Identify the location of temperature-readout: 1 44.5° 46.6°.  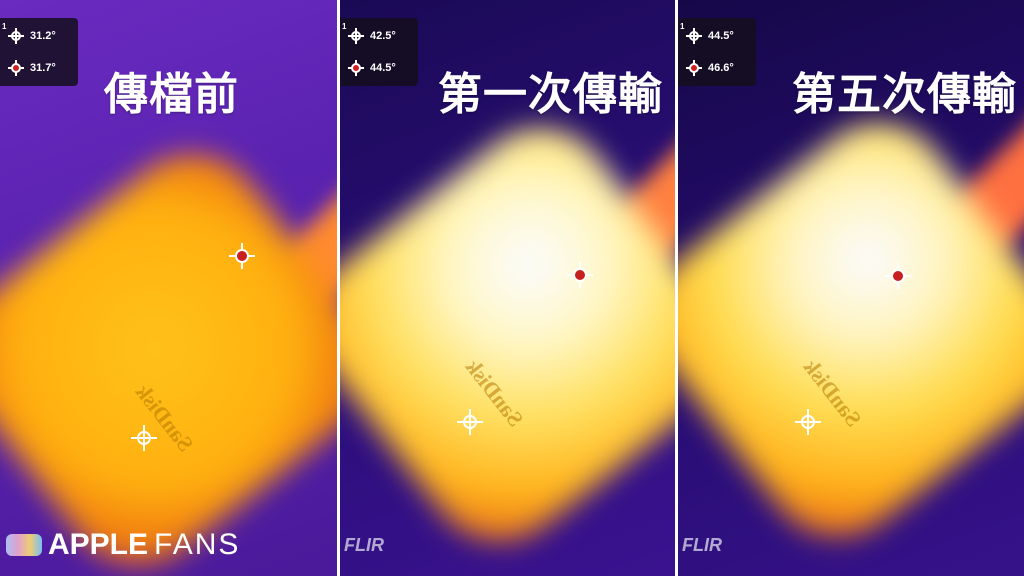
(717, 52).